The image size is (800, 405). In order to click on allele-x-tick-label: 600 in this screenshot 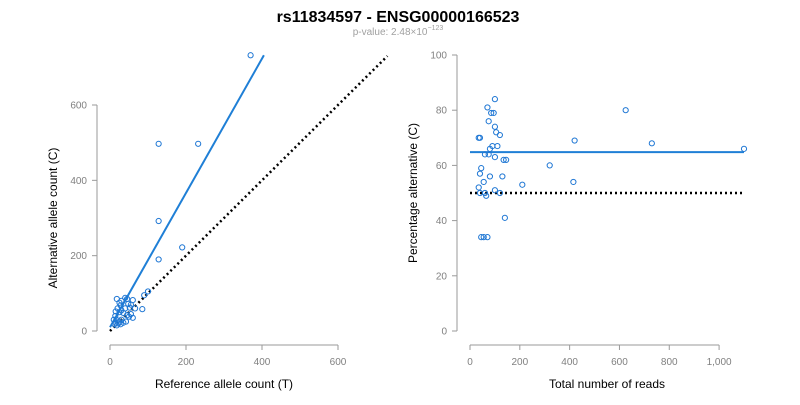, I will do `click(338, 362)`.